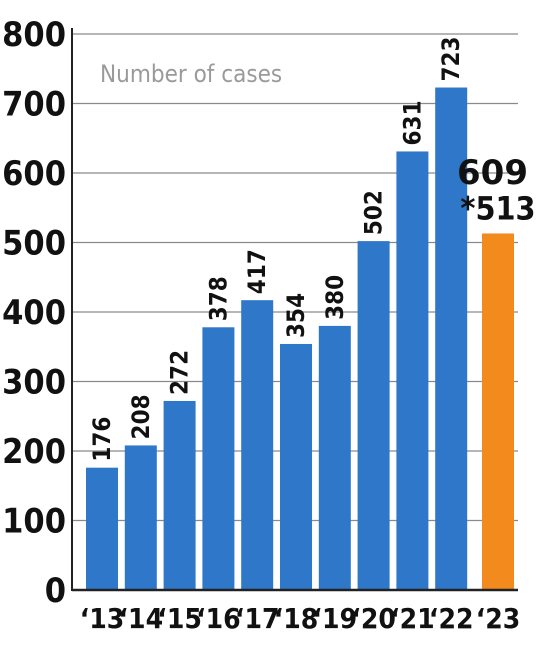 This screenshot has height=645, width=557. What do you see at coordinates (218, 618) in the screenshot?
I see `x-tick-label: ‘16` at bounding box center [218, 618].